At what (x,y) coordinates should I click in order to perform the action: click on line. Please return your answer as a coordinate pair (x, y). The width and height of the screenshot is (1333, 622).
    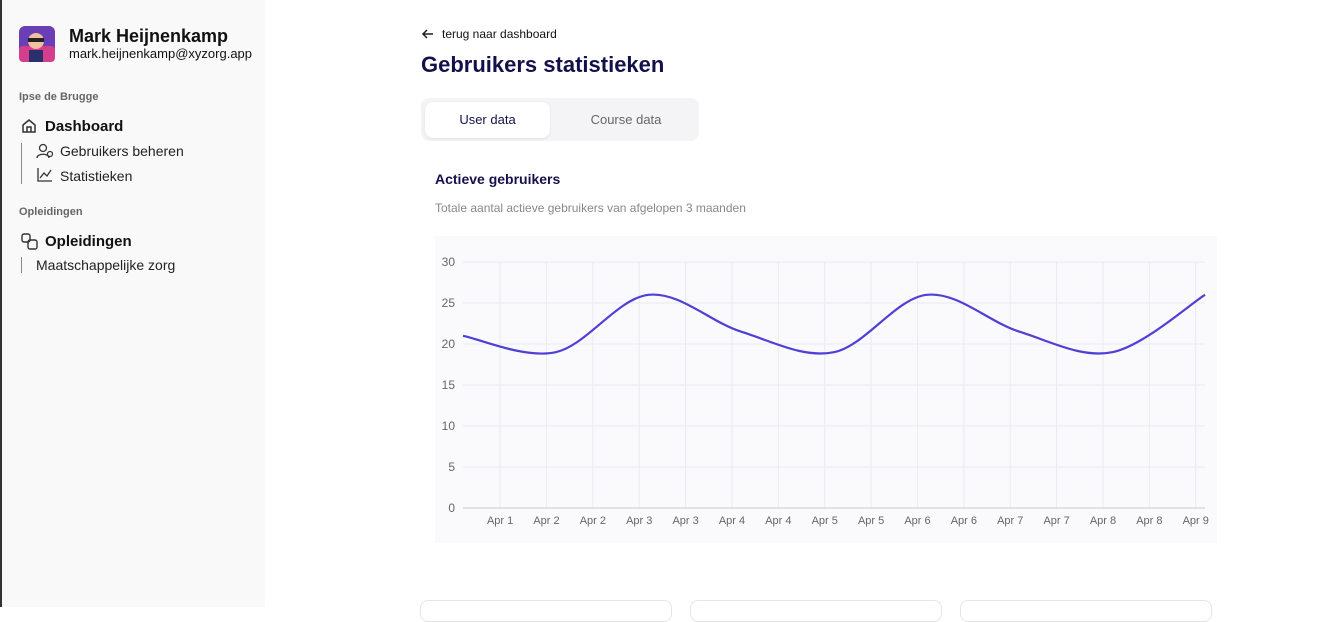
    Looking at the image, I should click on (834, 324).